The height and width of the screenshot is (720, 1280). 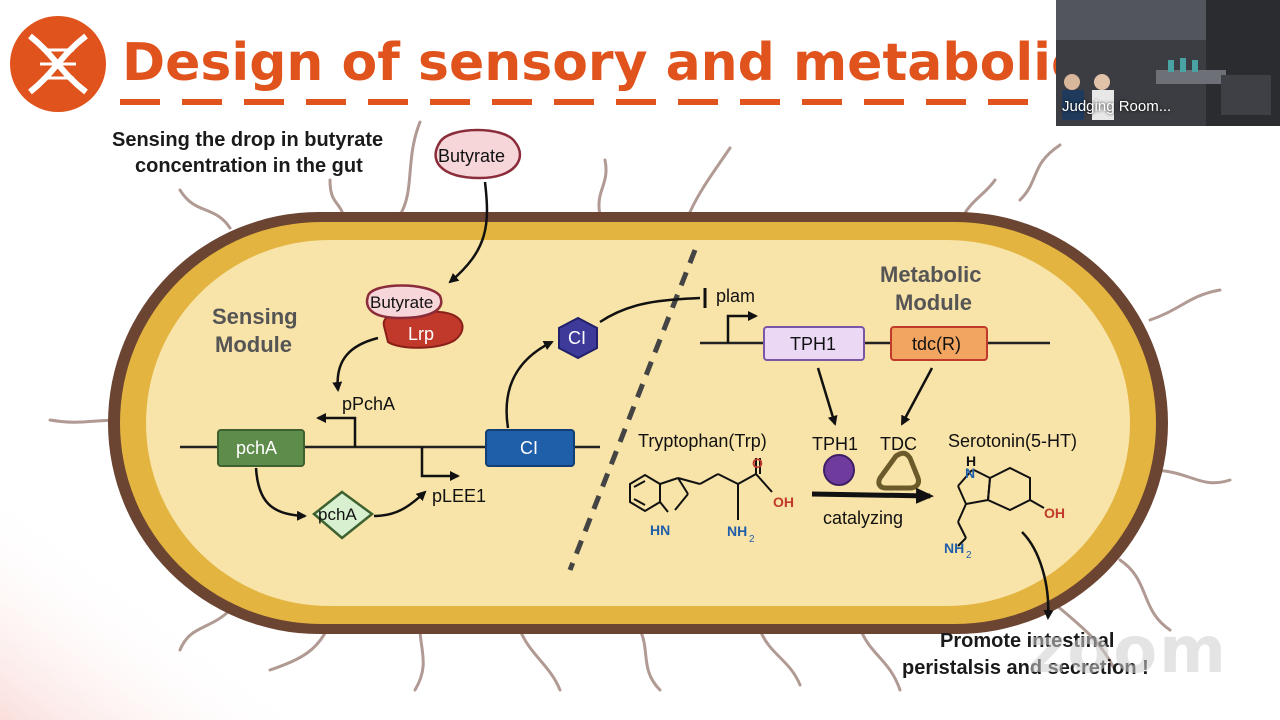 I want to click on ppcha-promoter-arrow, so click(x=336, y=430).